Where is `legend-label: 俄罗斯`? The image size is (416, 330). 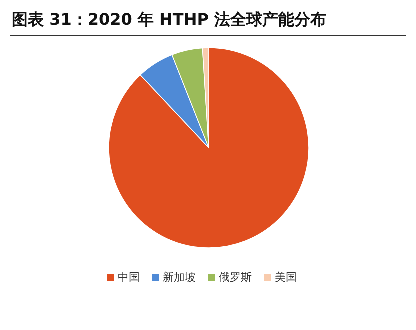 legend-label: 俄罗斯 is located at coordinates (235, 277).